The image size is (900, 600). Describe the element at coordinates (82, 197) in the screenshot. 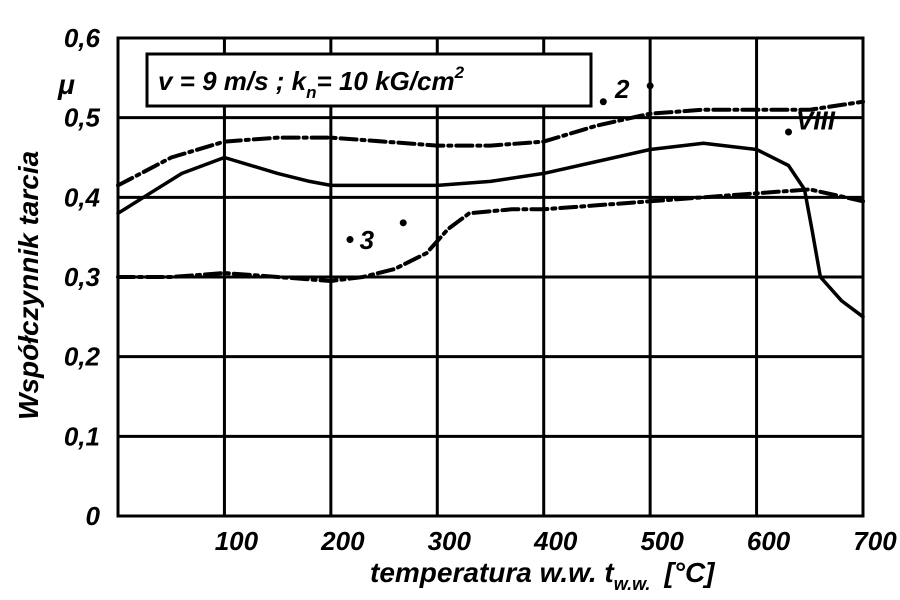

I see `y-tick-label-4: 0,4` at that location.